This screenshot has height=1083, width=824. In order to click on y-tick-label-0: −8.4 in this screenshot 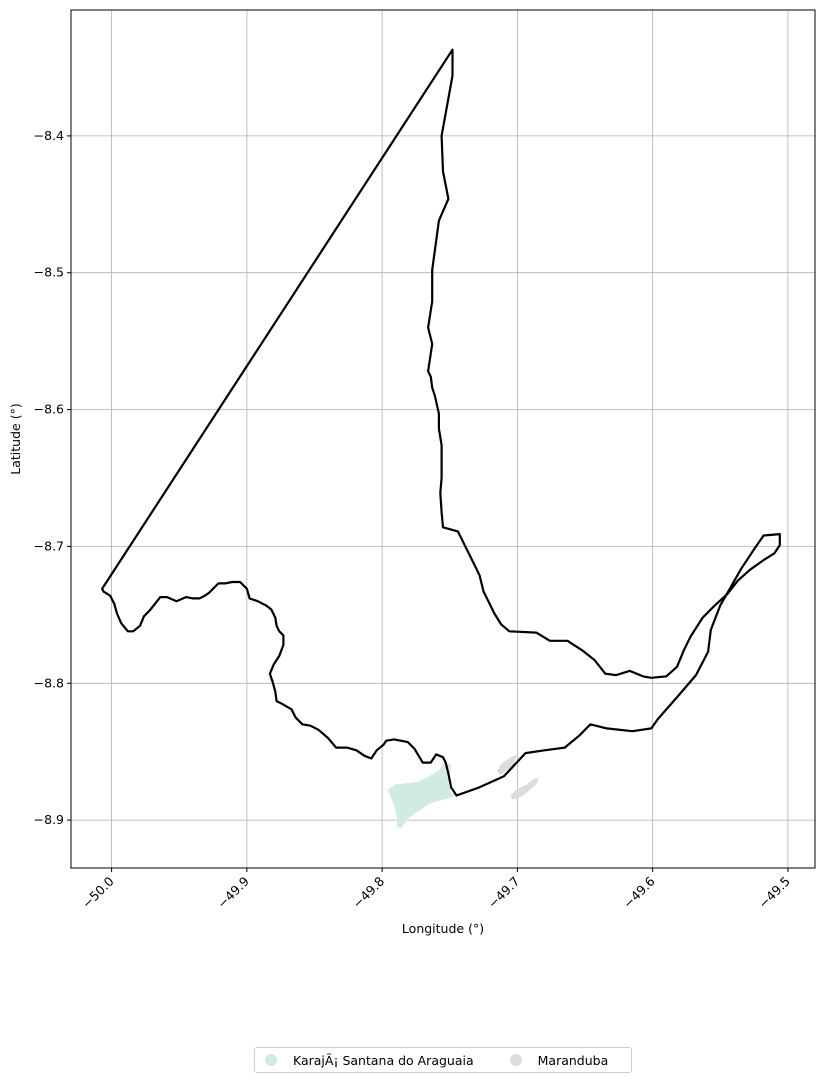, I will do `click(49, 135)`.